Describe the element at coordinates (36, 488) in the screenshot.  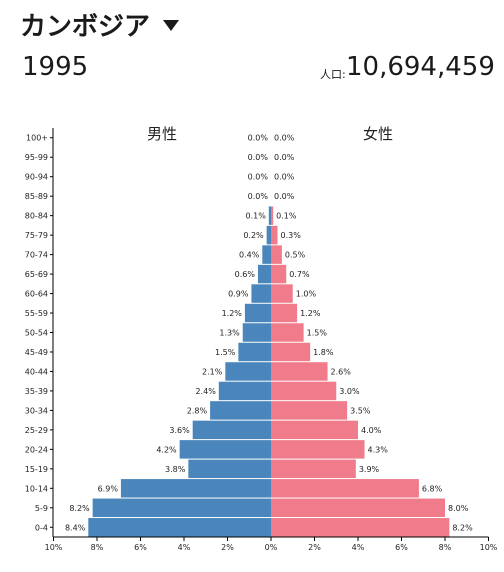
I see `age-group-label: 10-14` at that location.